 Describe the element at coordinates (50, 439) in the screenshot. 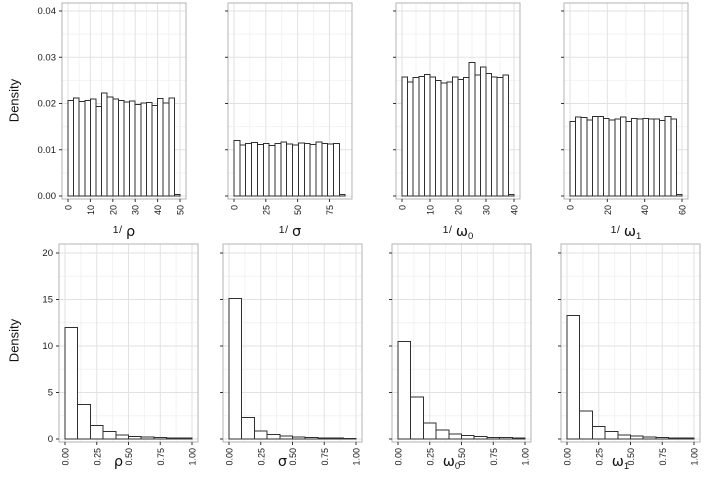

I see `y-tick-label: 0` at that location.